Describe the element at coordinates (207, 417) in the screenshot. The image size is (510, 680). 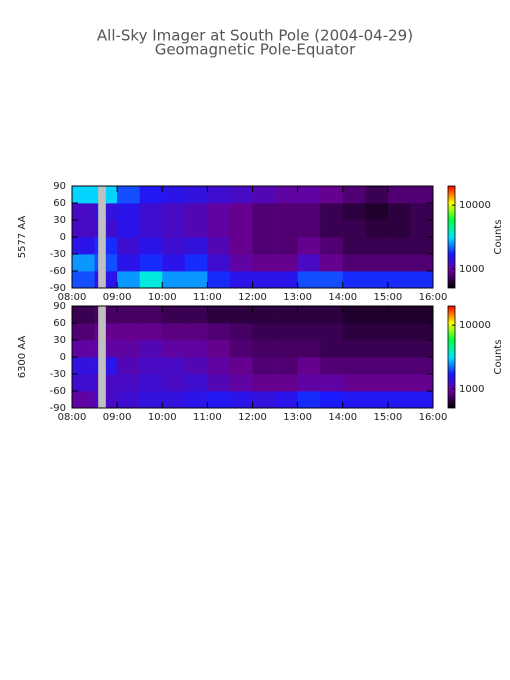
I see `x-tick-label: 11:00` at that location.